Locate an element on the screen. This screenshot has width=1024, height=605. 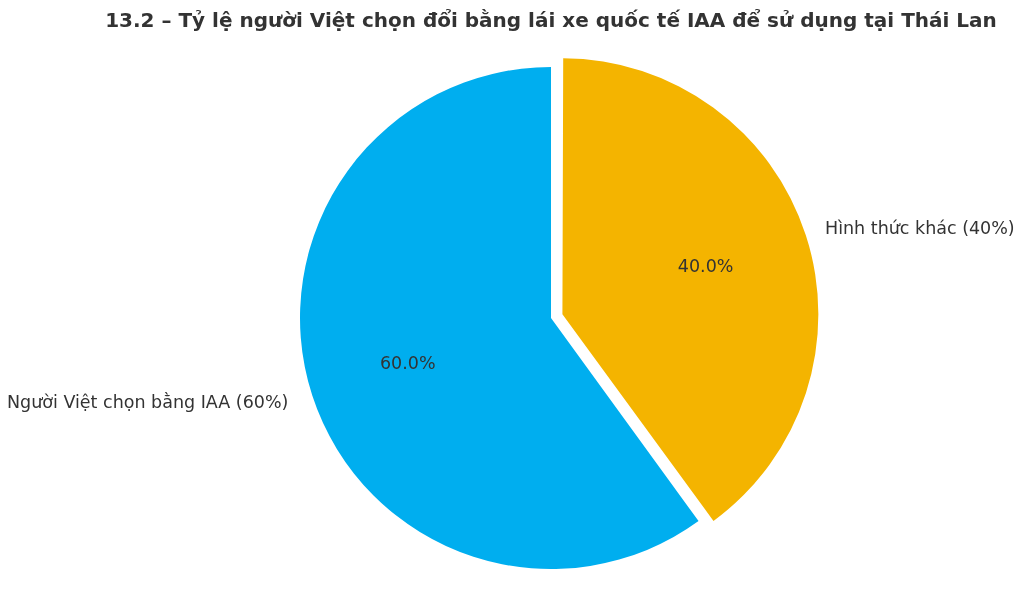
data-label: 60.0% is located at coordinates (407, 363).